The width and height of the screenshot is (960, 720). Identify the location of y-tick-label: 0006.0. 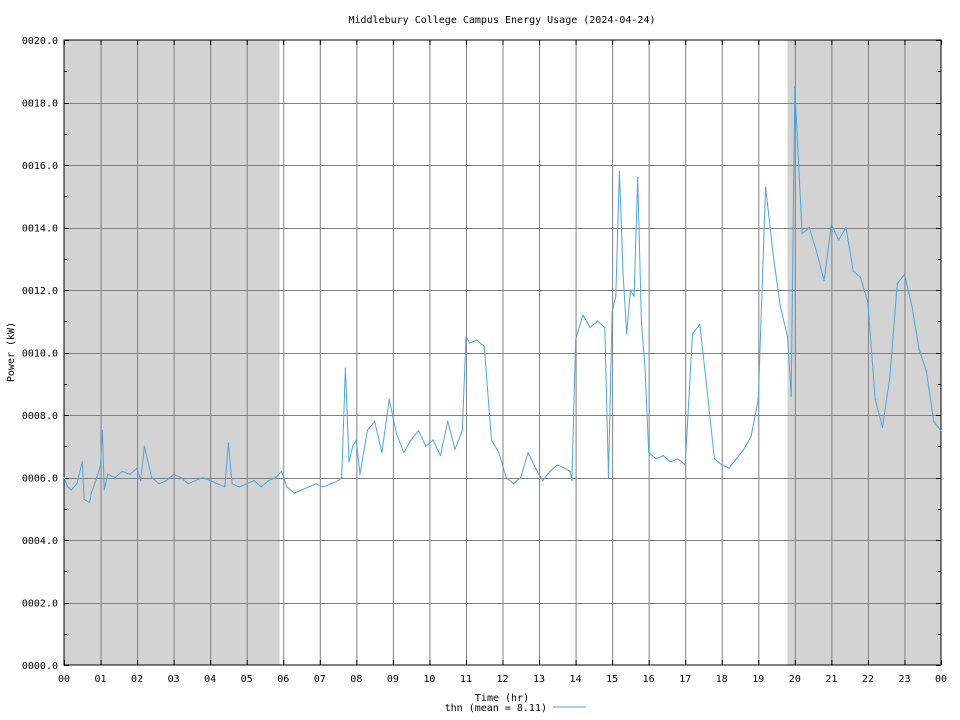
(40, 479).